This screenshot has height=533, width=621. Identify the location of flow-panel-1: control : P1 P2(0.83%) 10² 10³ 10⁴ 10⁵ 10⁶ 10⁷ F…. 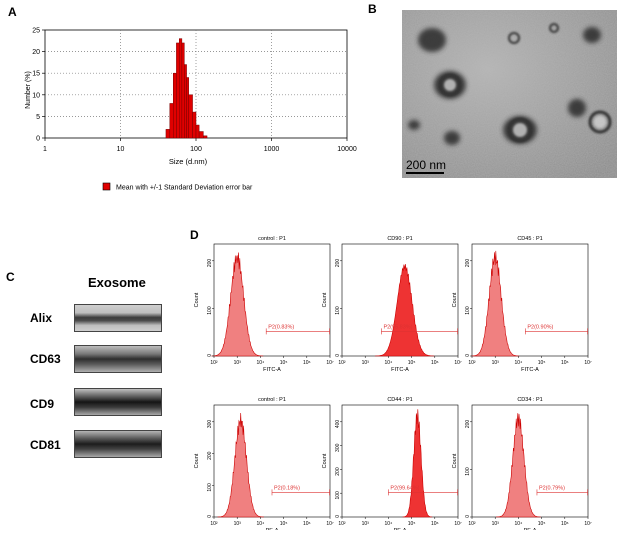
(264, 304).